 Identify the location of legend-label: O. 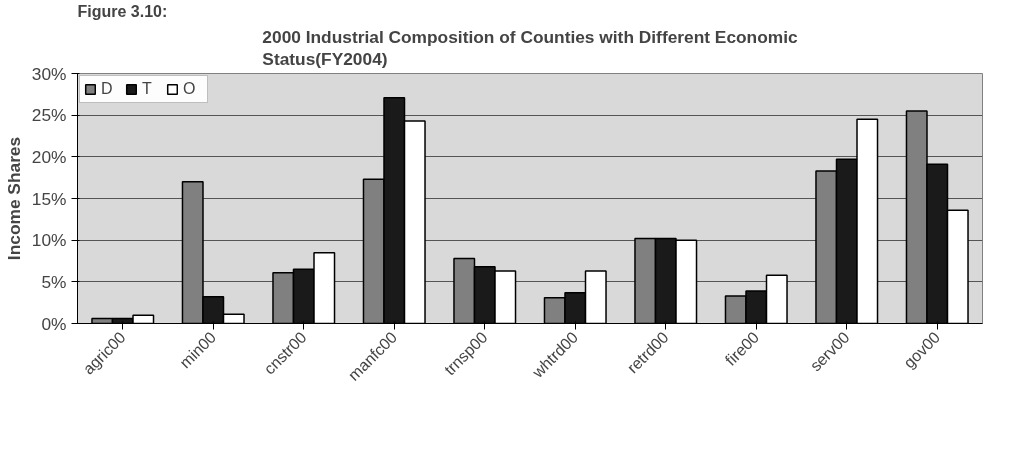
(190, 89).